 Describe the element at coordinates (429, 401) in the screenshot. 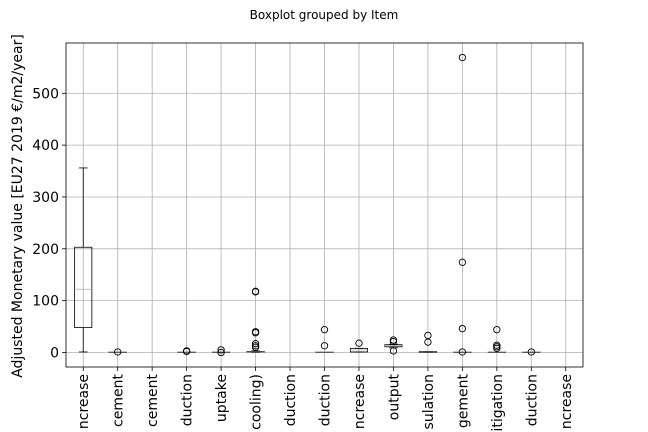

I see `x-tick-label: sulation` at that location.